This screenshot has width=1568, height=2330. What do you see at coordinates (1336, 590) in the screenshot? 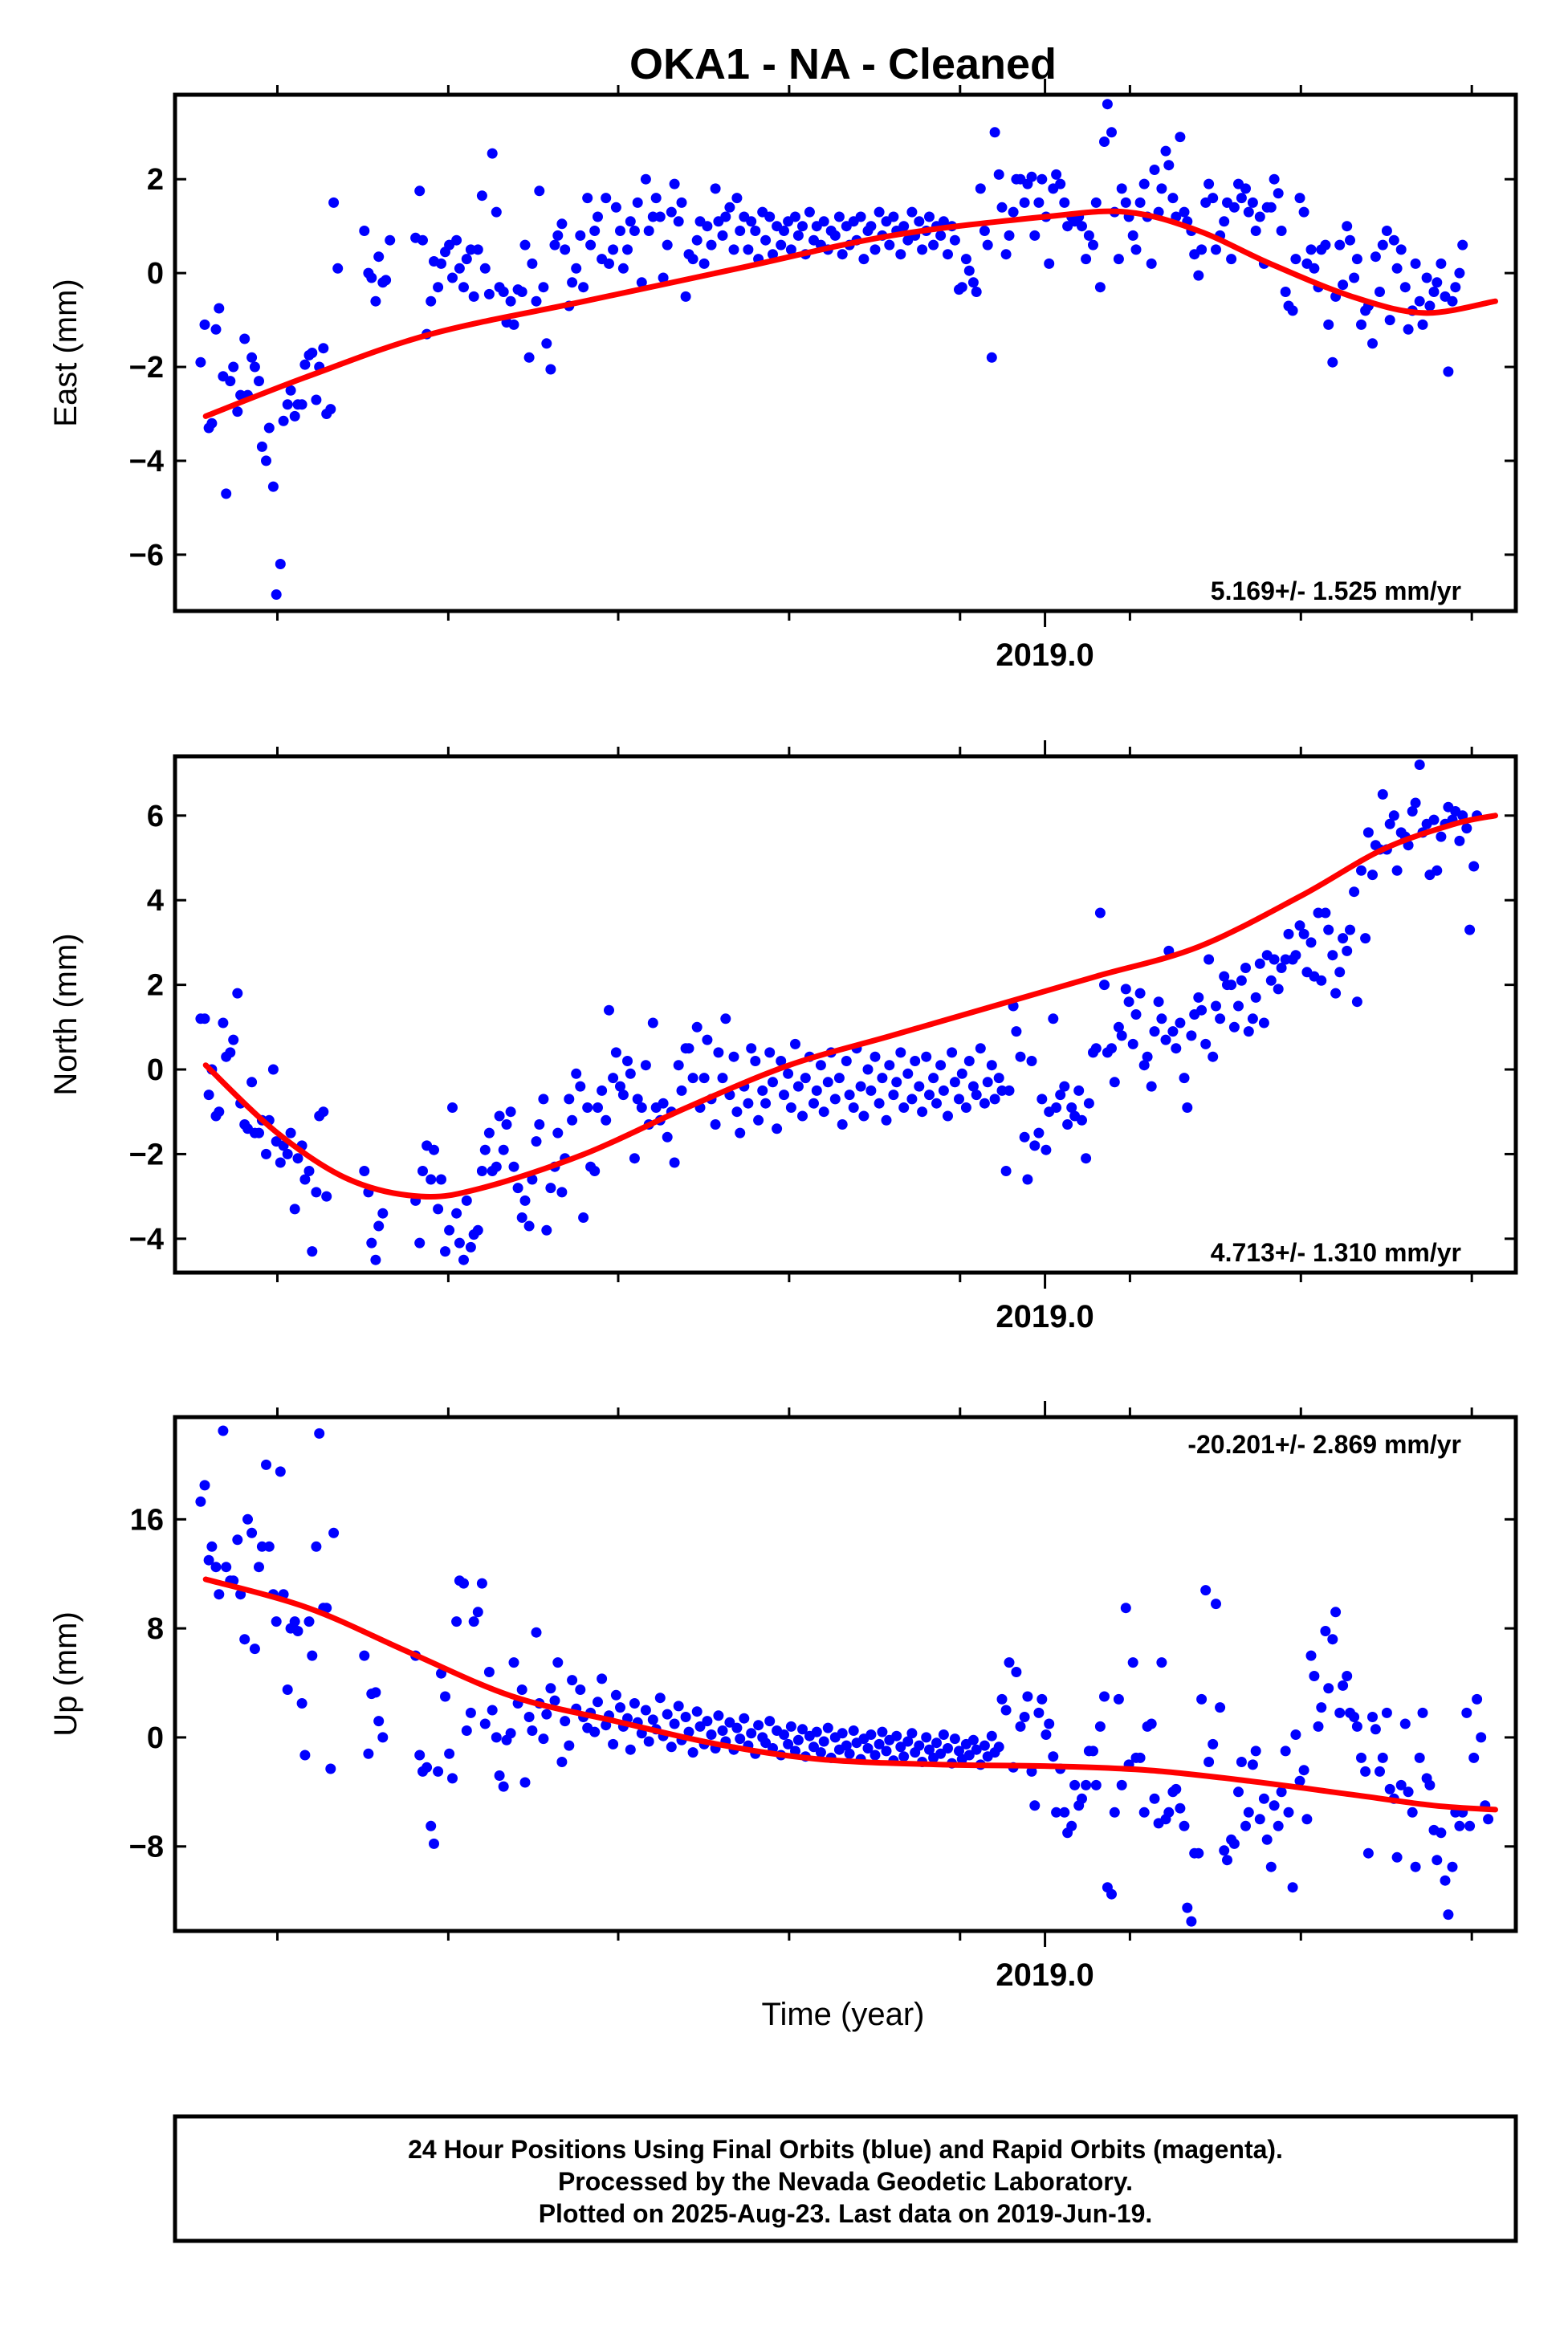
I see `east-rate-label: 5.169+/- 1.525 mm/yr` at bounding box center [1336, 590].